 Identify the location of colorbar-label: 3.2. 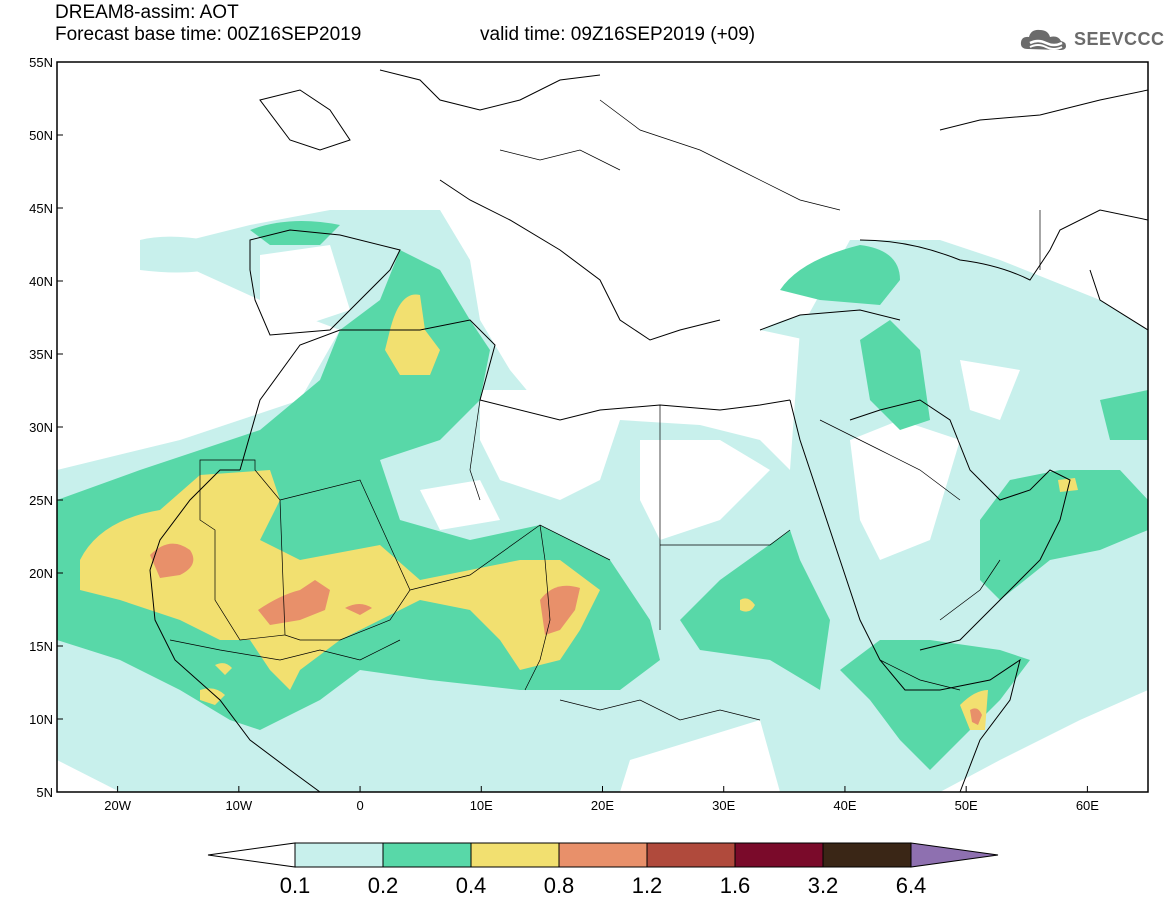
(823, 885).